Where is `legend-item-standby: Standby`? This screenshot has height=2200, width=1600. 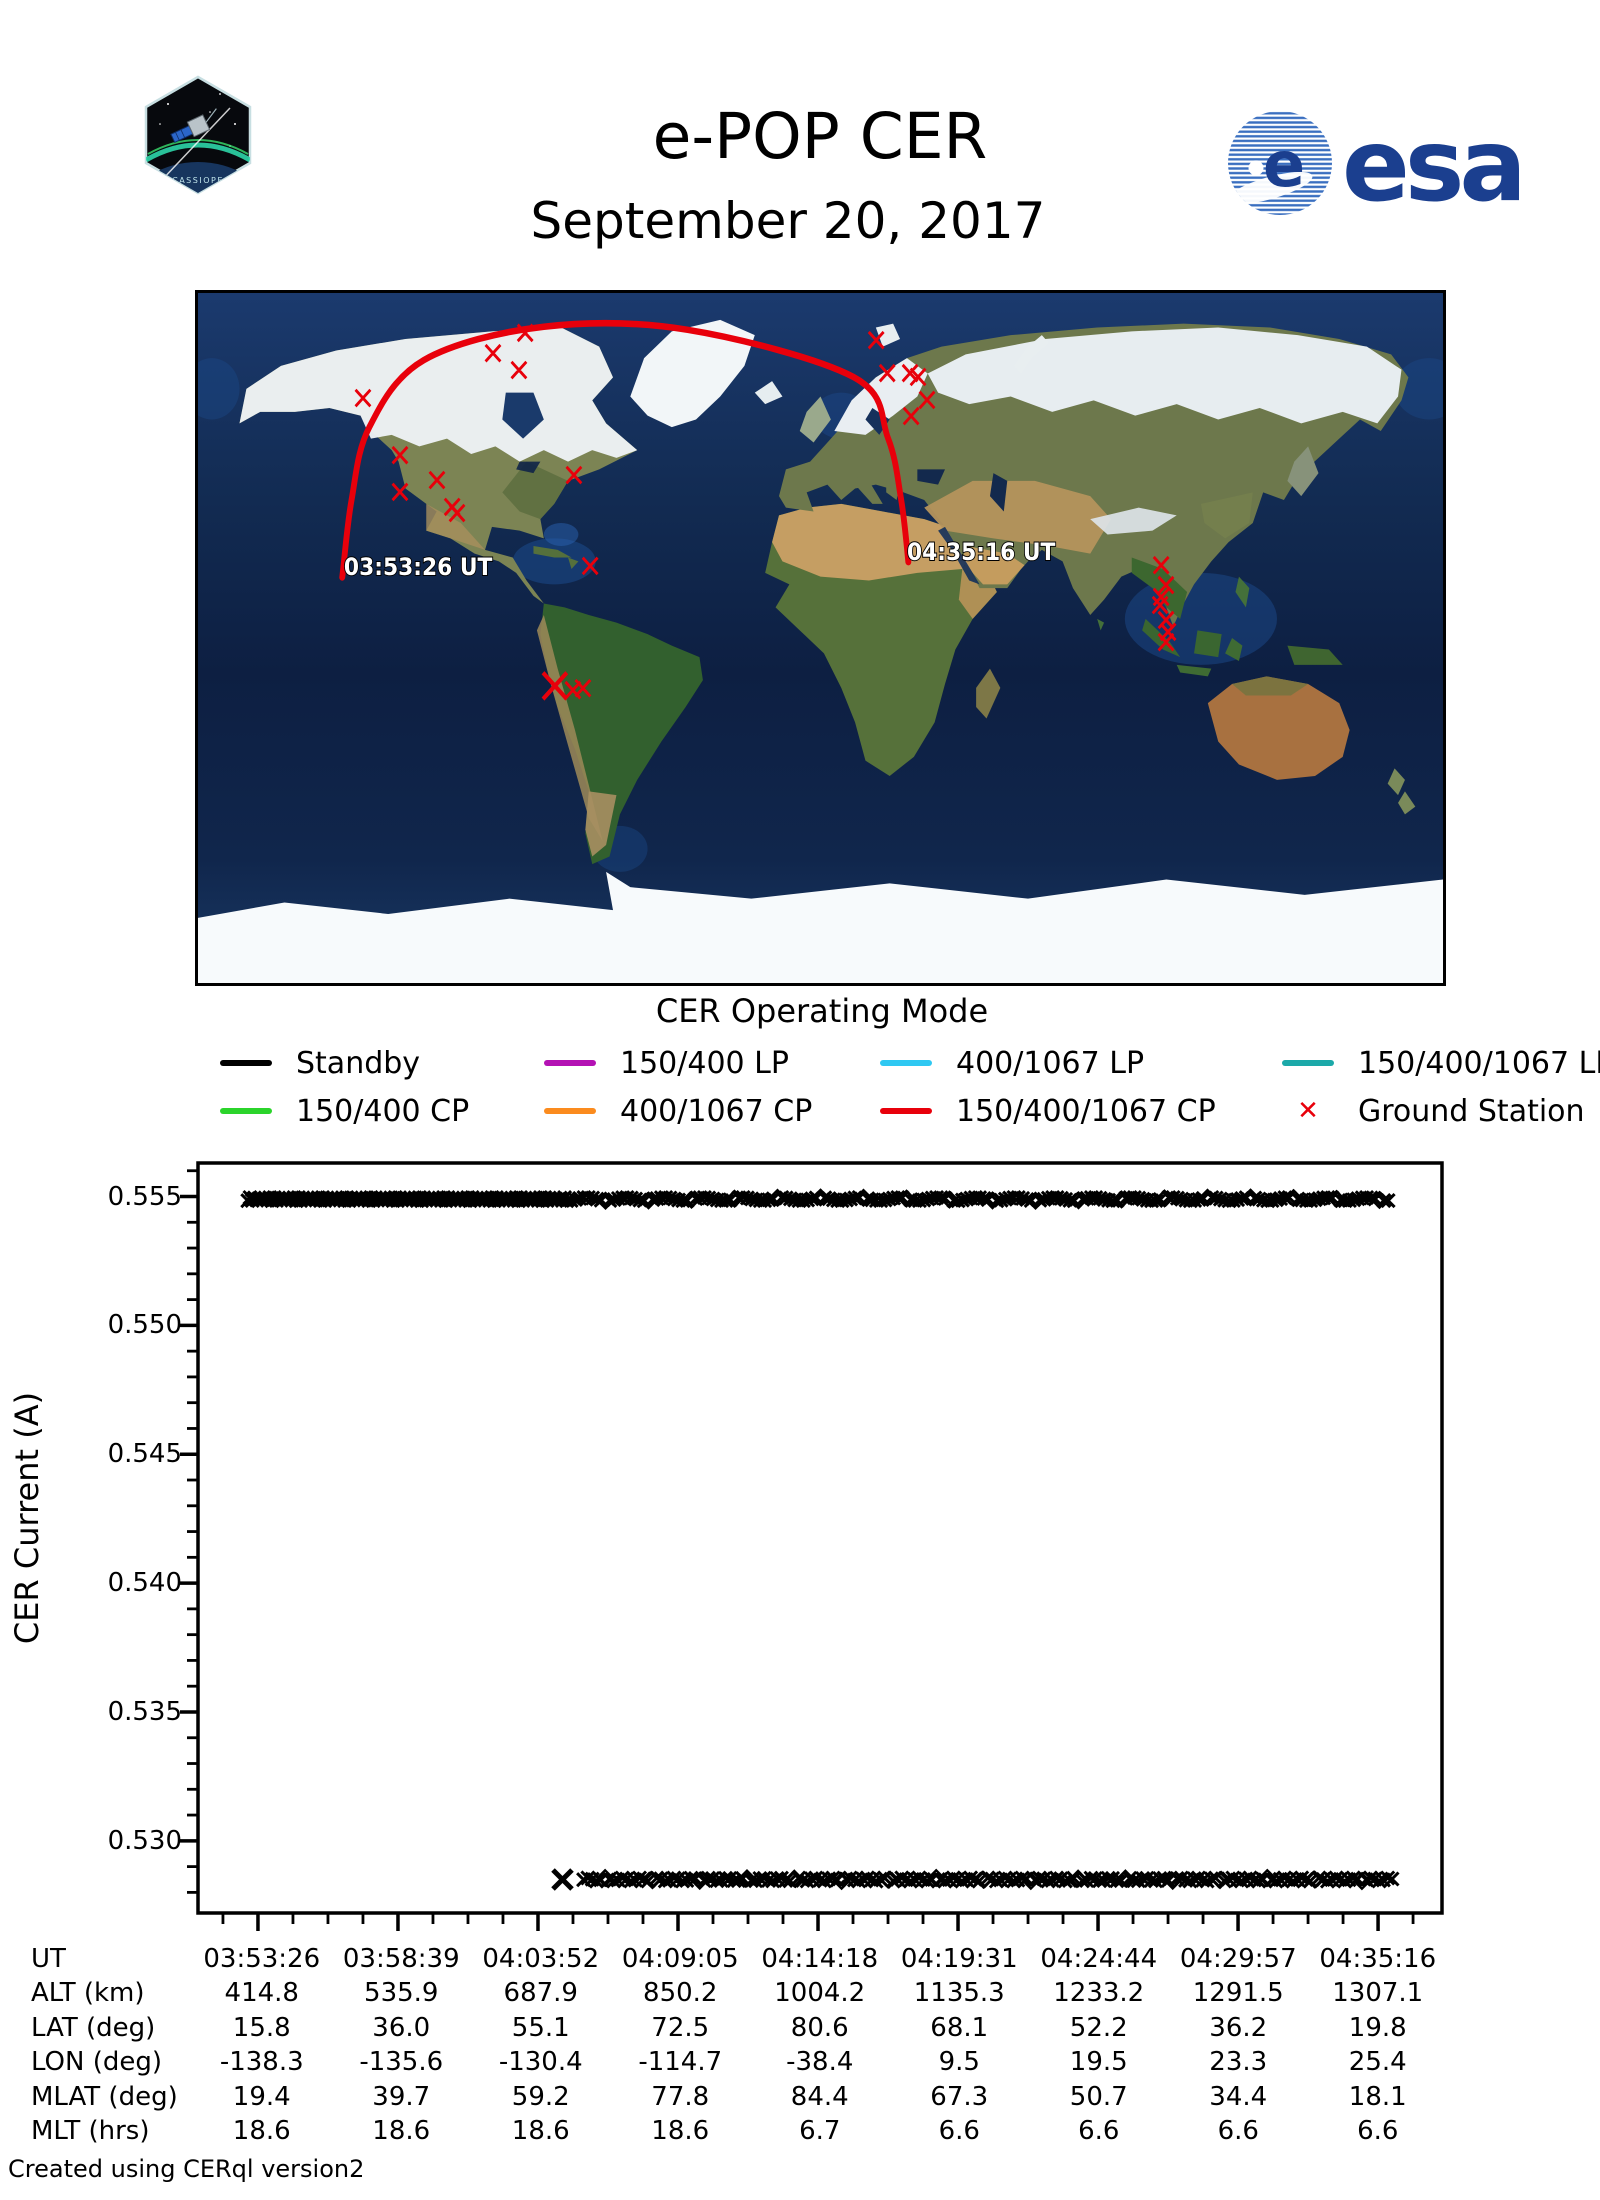
legend-item-standby: Standby is located at coordinates (382, 1063).